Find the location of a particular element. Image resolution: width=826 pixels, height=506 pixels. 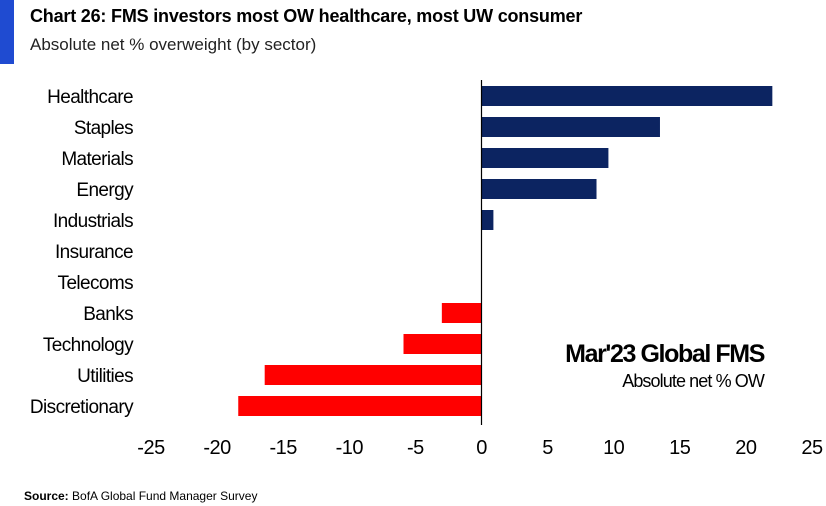

category-label-utilities: Utilities is located at coordinates (105, 376).